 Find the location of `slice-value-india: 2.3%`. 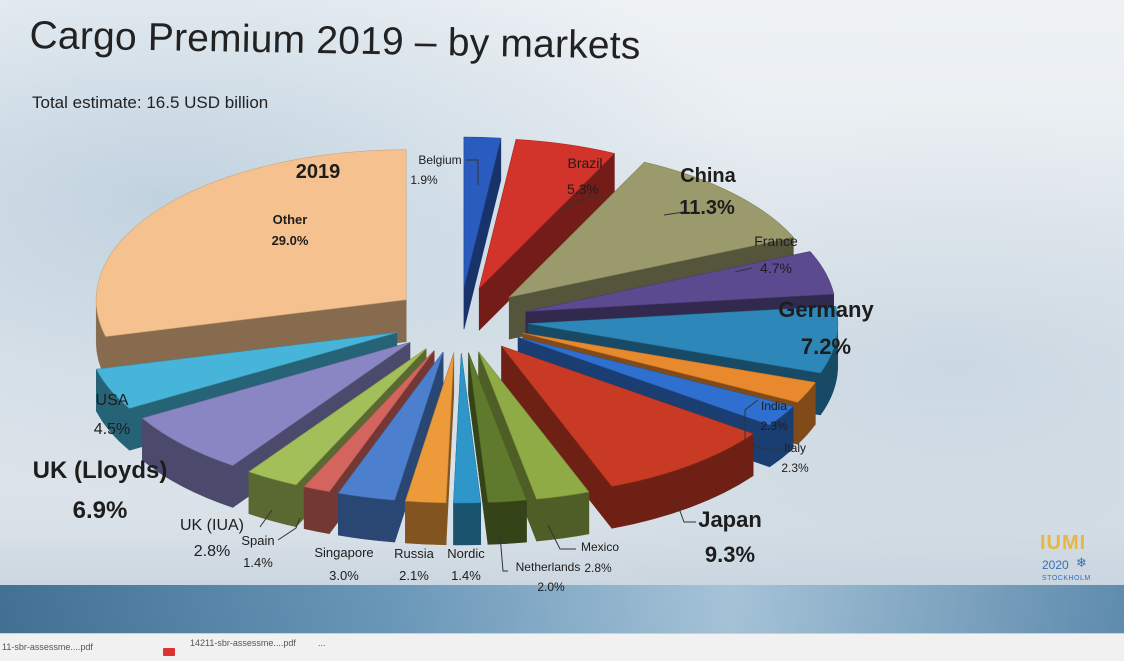

slice-value-india: 2.3% is located at coordinates (774, 426).